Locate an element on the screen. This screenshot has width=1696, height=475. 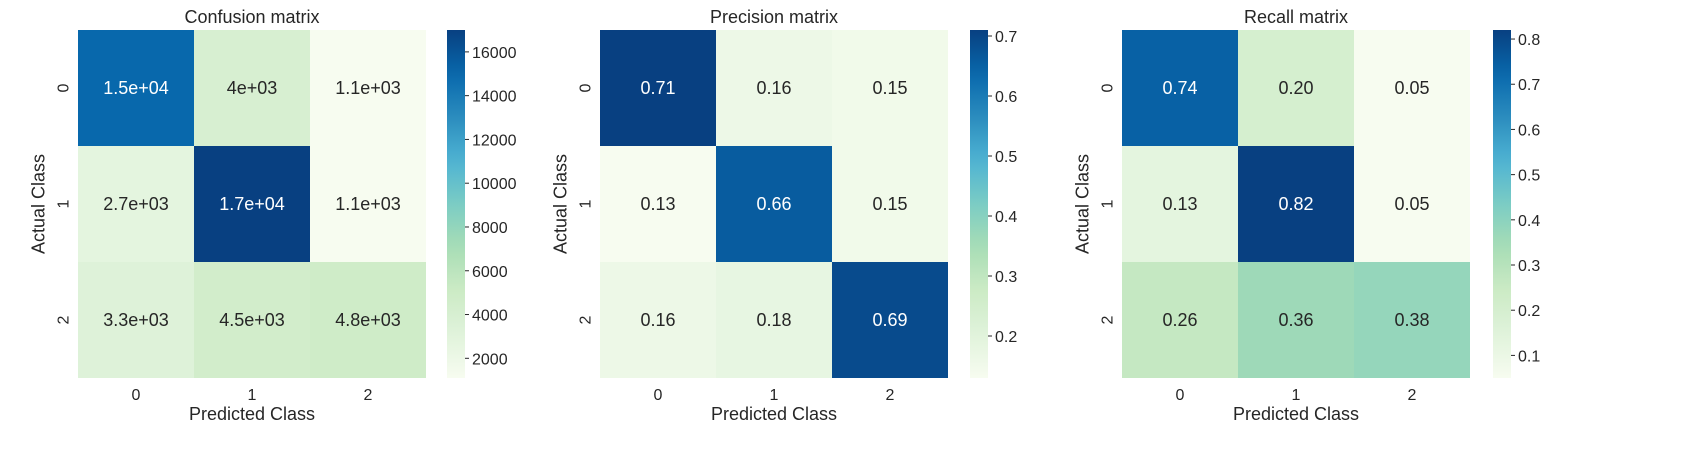
colorbar-tick-label: 10000 is located at coordinates (494, 184).